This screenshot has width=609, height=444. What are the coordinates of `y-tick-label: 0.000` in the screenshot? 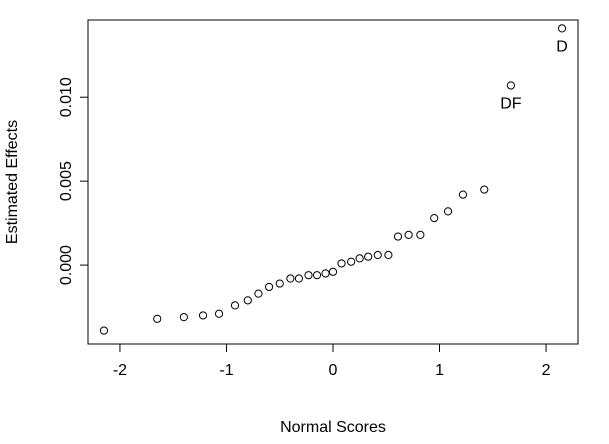 It's located at (66, 265).